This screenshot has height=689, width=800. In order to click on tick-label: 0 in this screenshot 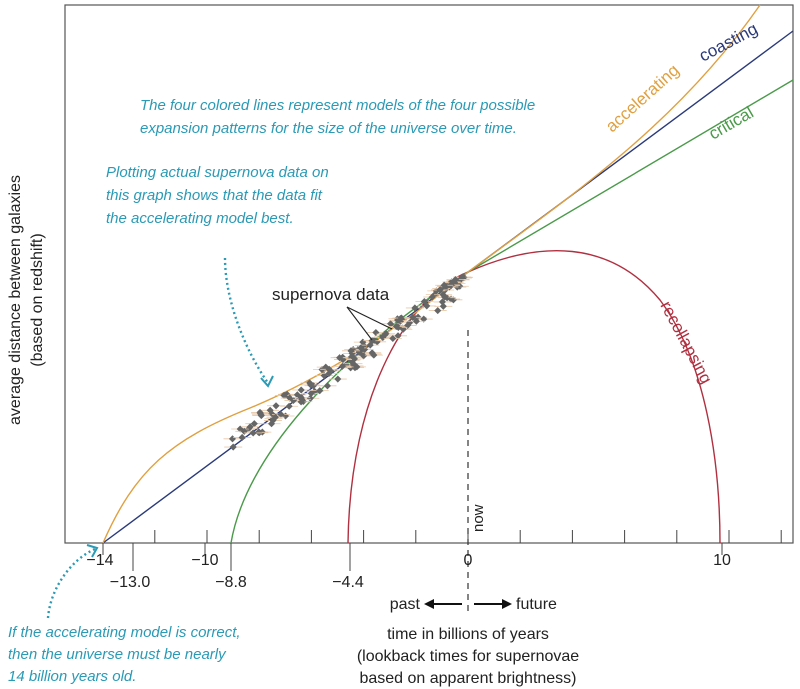, I will do `click(468, 560)`.